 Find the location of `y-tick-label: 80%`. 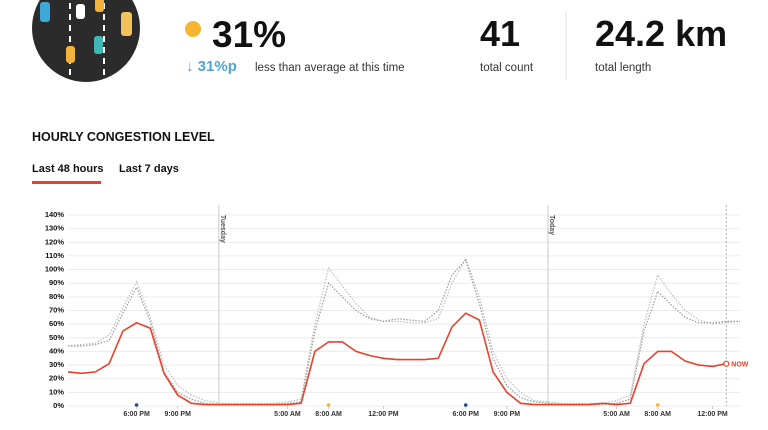

y-tick-label: 80% is located at coordinates (56, 296).